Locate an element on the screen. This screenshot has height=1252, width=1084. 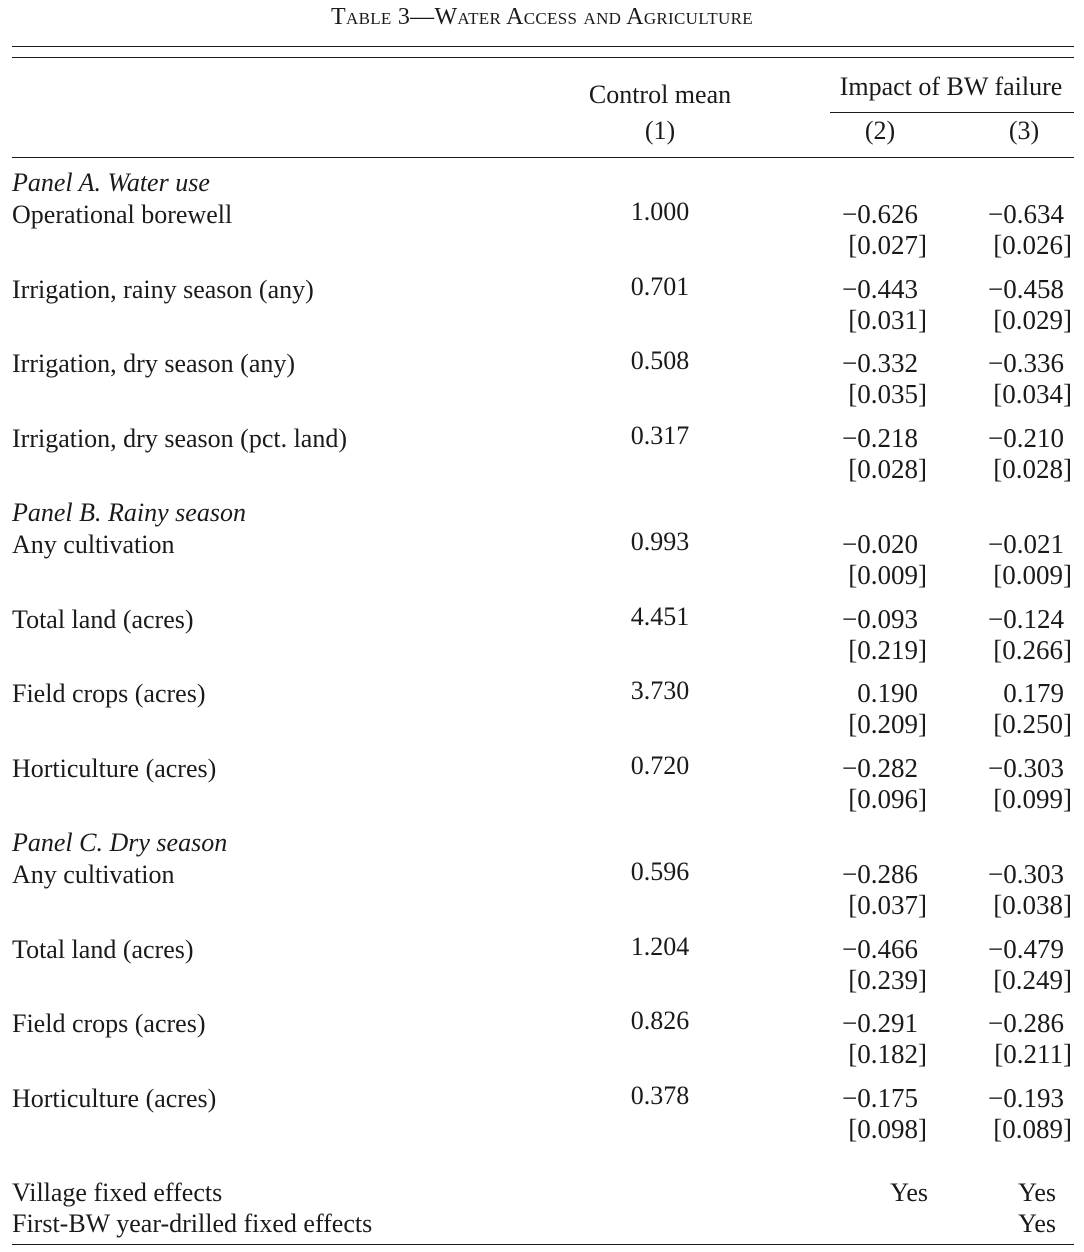
col2-standard-error: [0.096] is located at coordinates (887, 799).